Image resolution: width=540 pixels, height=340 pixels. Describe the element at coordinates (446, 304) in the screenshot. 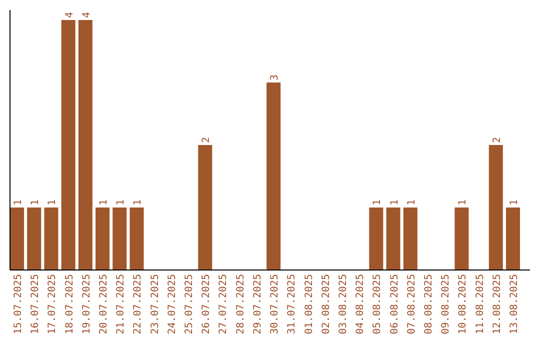

I see `x-tick-label: 09.08.2025` at that location.